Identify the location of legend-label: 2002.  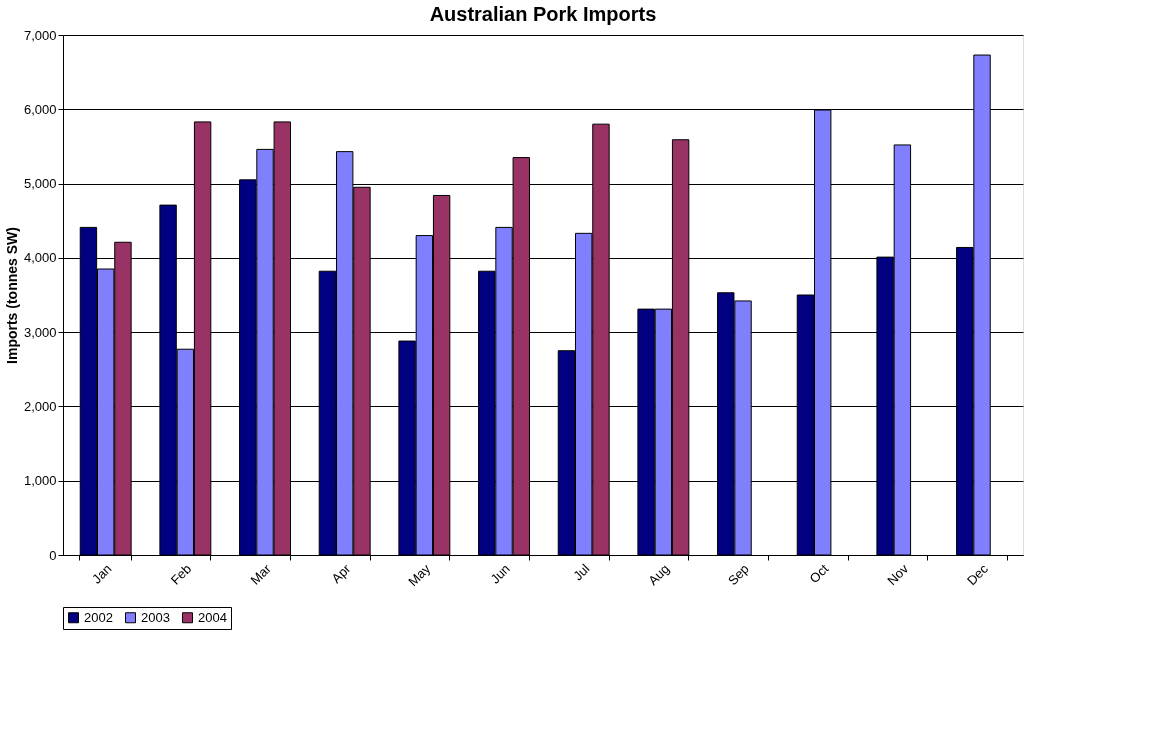
(98, 617).